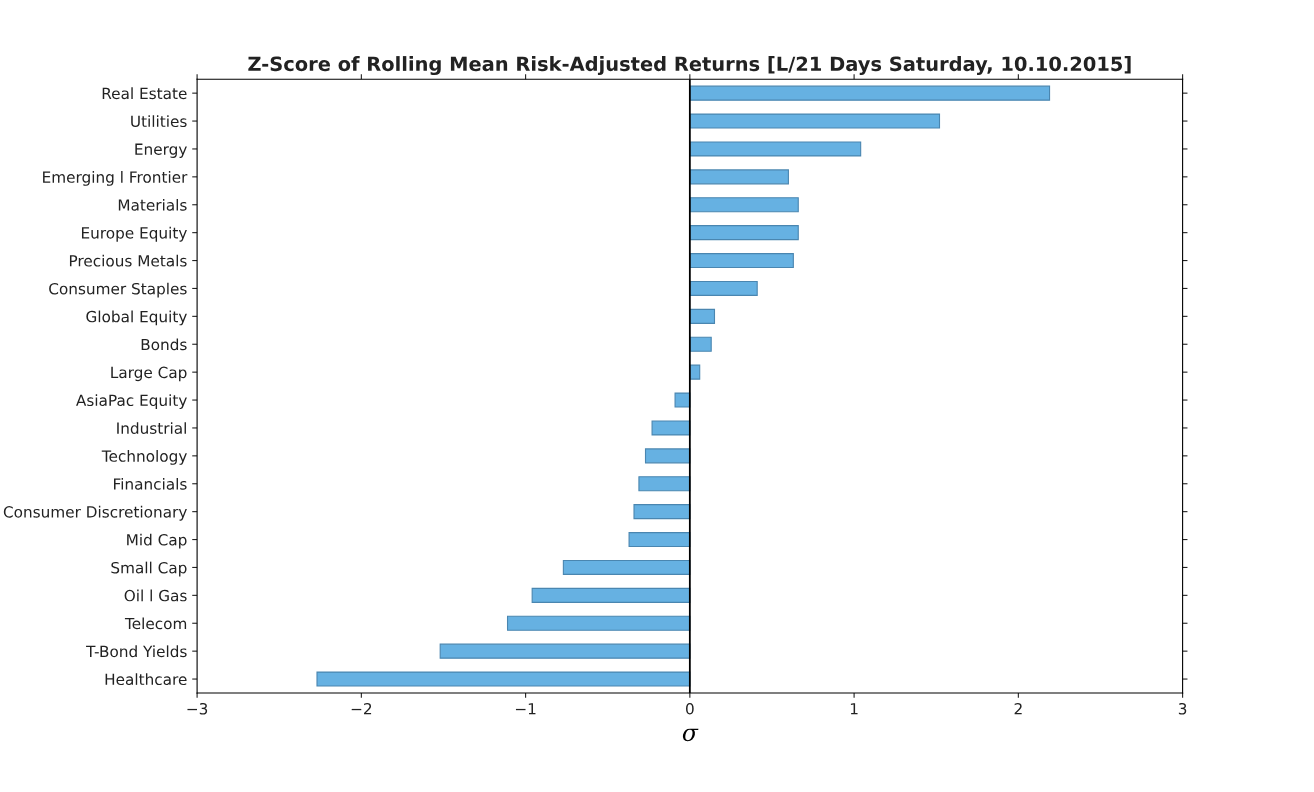 This screenshot has width=1314, height=792. I want to click on x-tick-label: −2, so click(361, 708).